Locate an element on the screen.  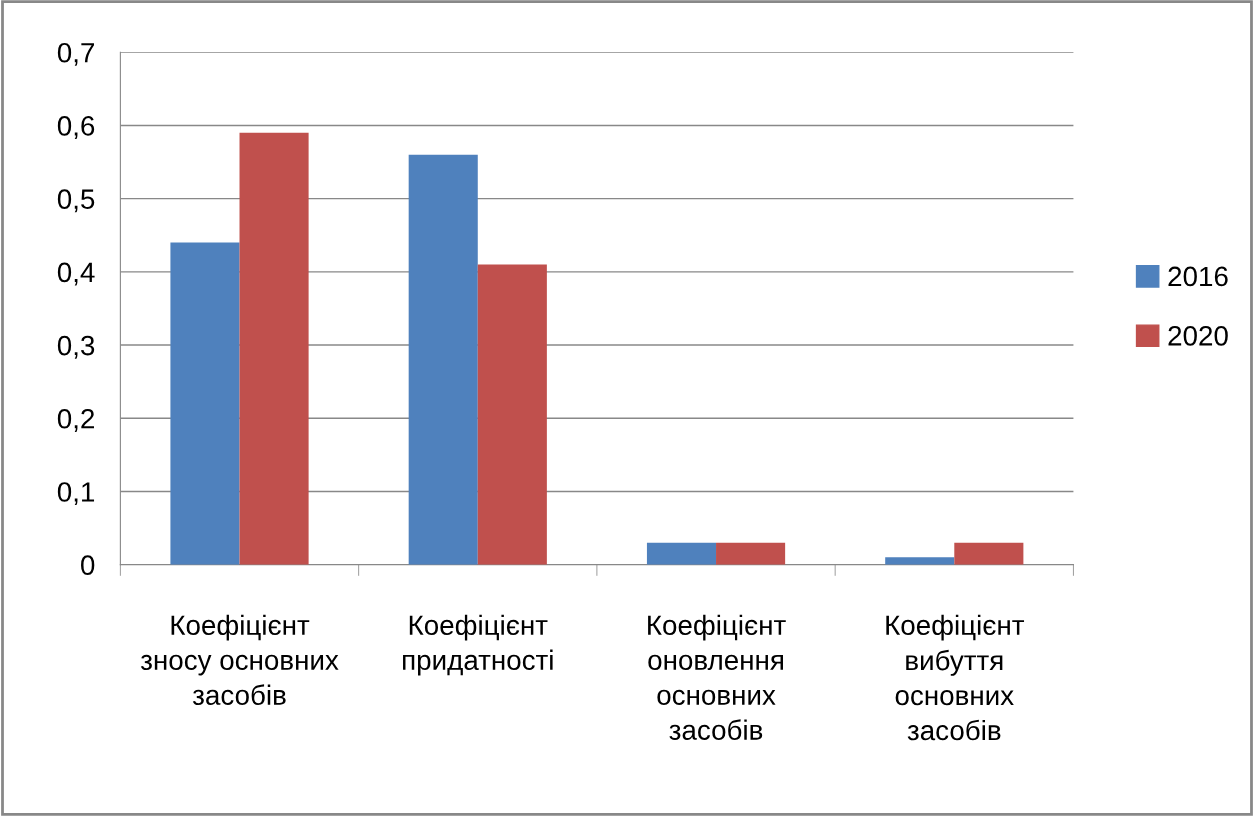
y-tick-label: 0,3 is located at coordinates (76, 347).